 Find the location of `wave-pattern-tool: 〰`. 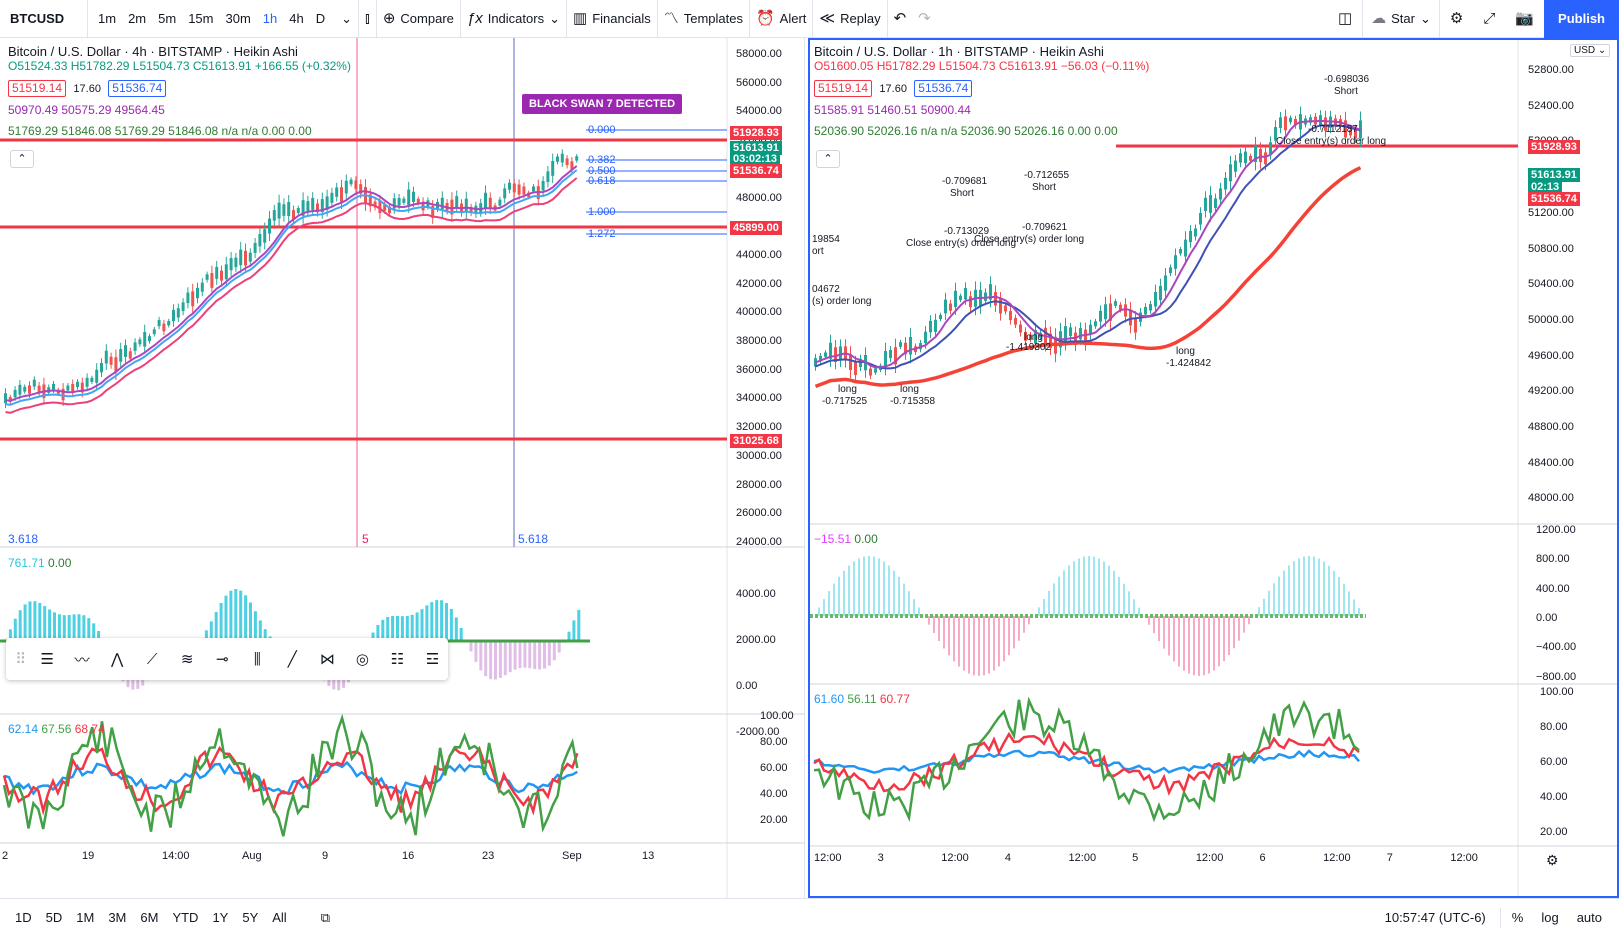

wave-pattern-tool: 〰 is located at coordinates (82, 659).